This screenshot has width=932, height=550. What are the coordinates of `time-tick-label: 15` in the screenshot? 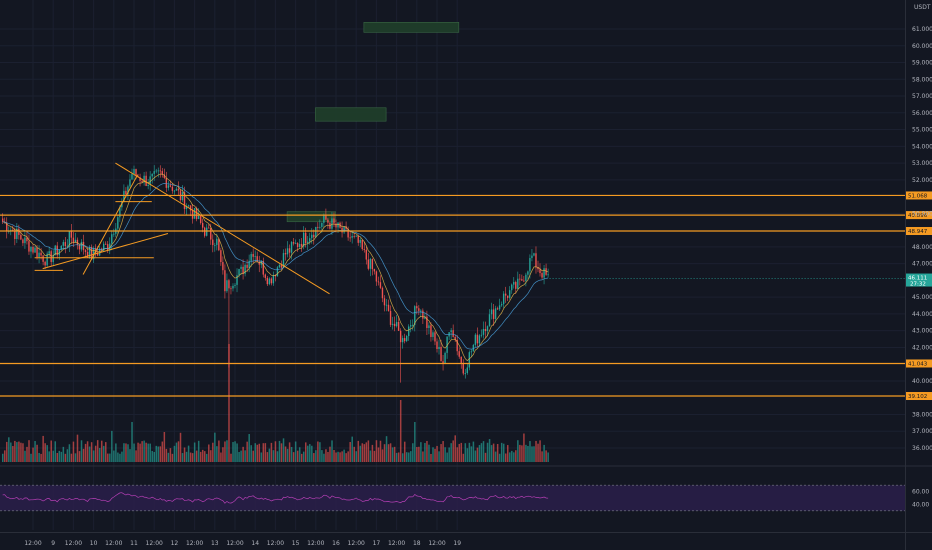 It's located at (296, 543).